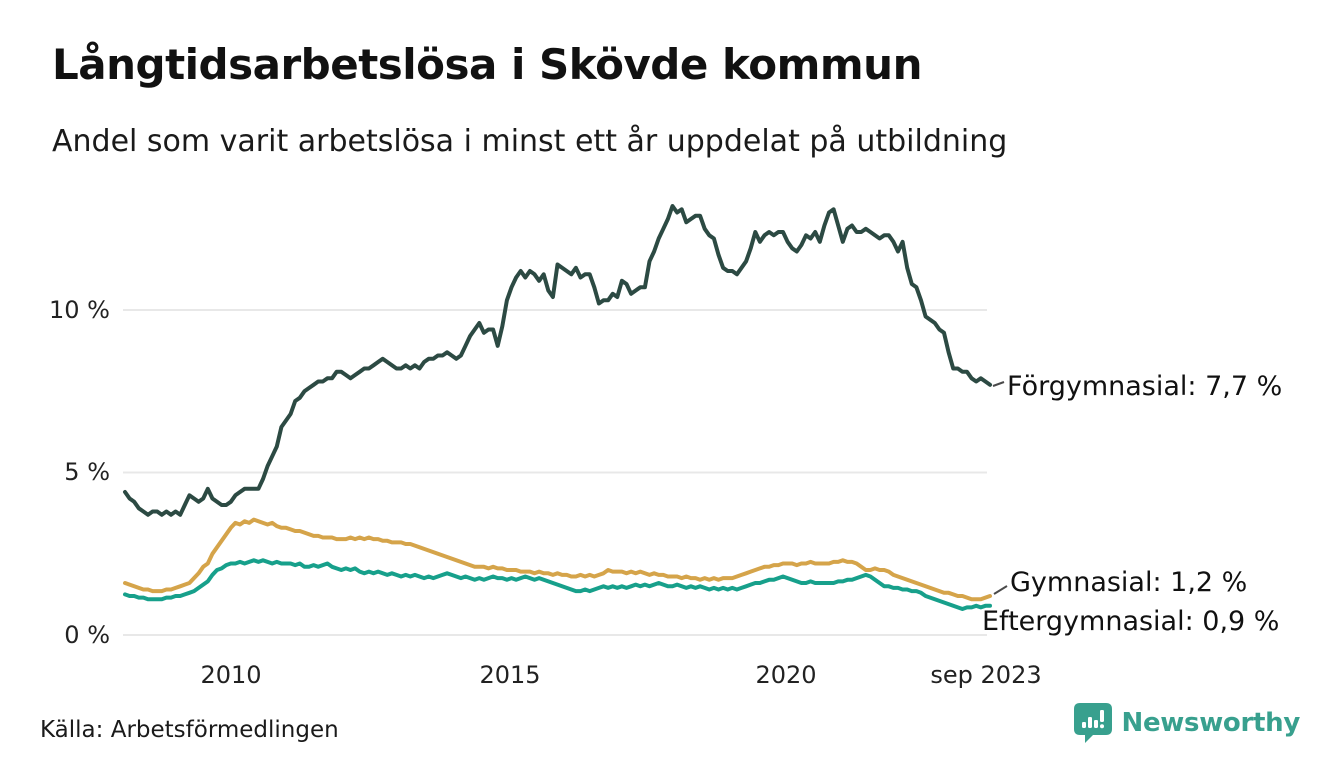 This screenshot has width=1340, height=780. I want to click on y-axis-label-10: 10 %, so click(79, 310).